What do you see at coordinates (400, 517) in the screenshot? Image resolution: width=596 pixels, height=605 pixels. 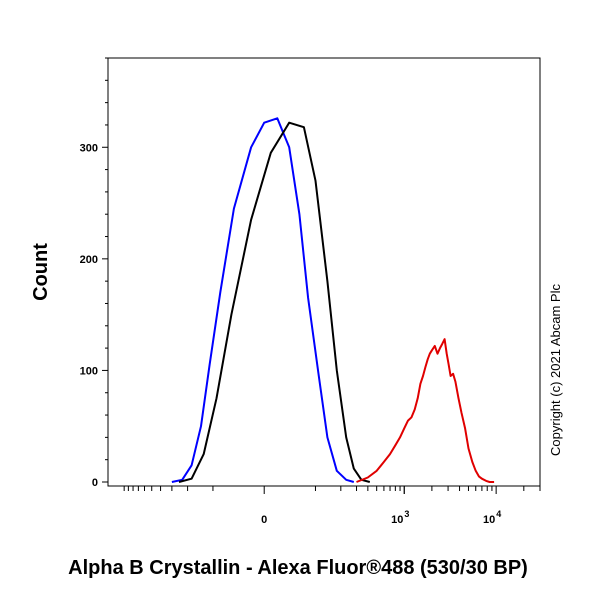 I see `x-tick-label: 10³` at bounding box center [400, 517].